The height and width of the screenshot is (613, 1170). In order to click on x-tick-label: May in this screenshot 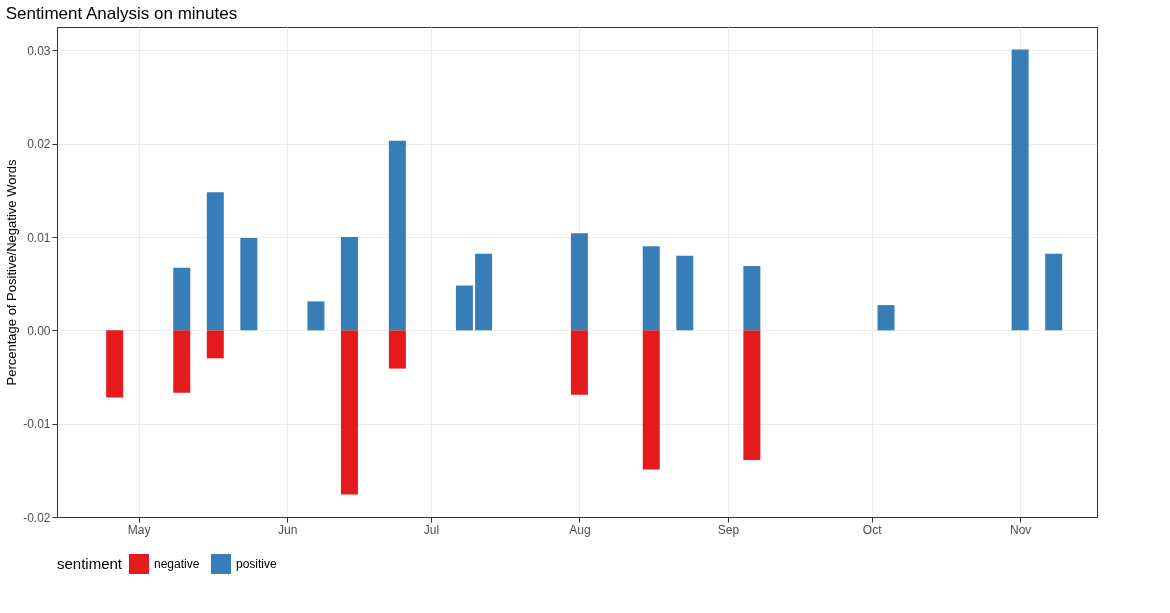, I will do `click(139, 529)`.